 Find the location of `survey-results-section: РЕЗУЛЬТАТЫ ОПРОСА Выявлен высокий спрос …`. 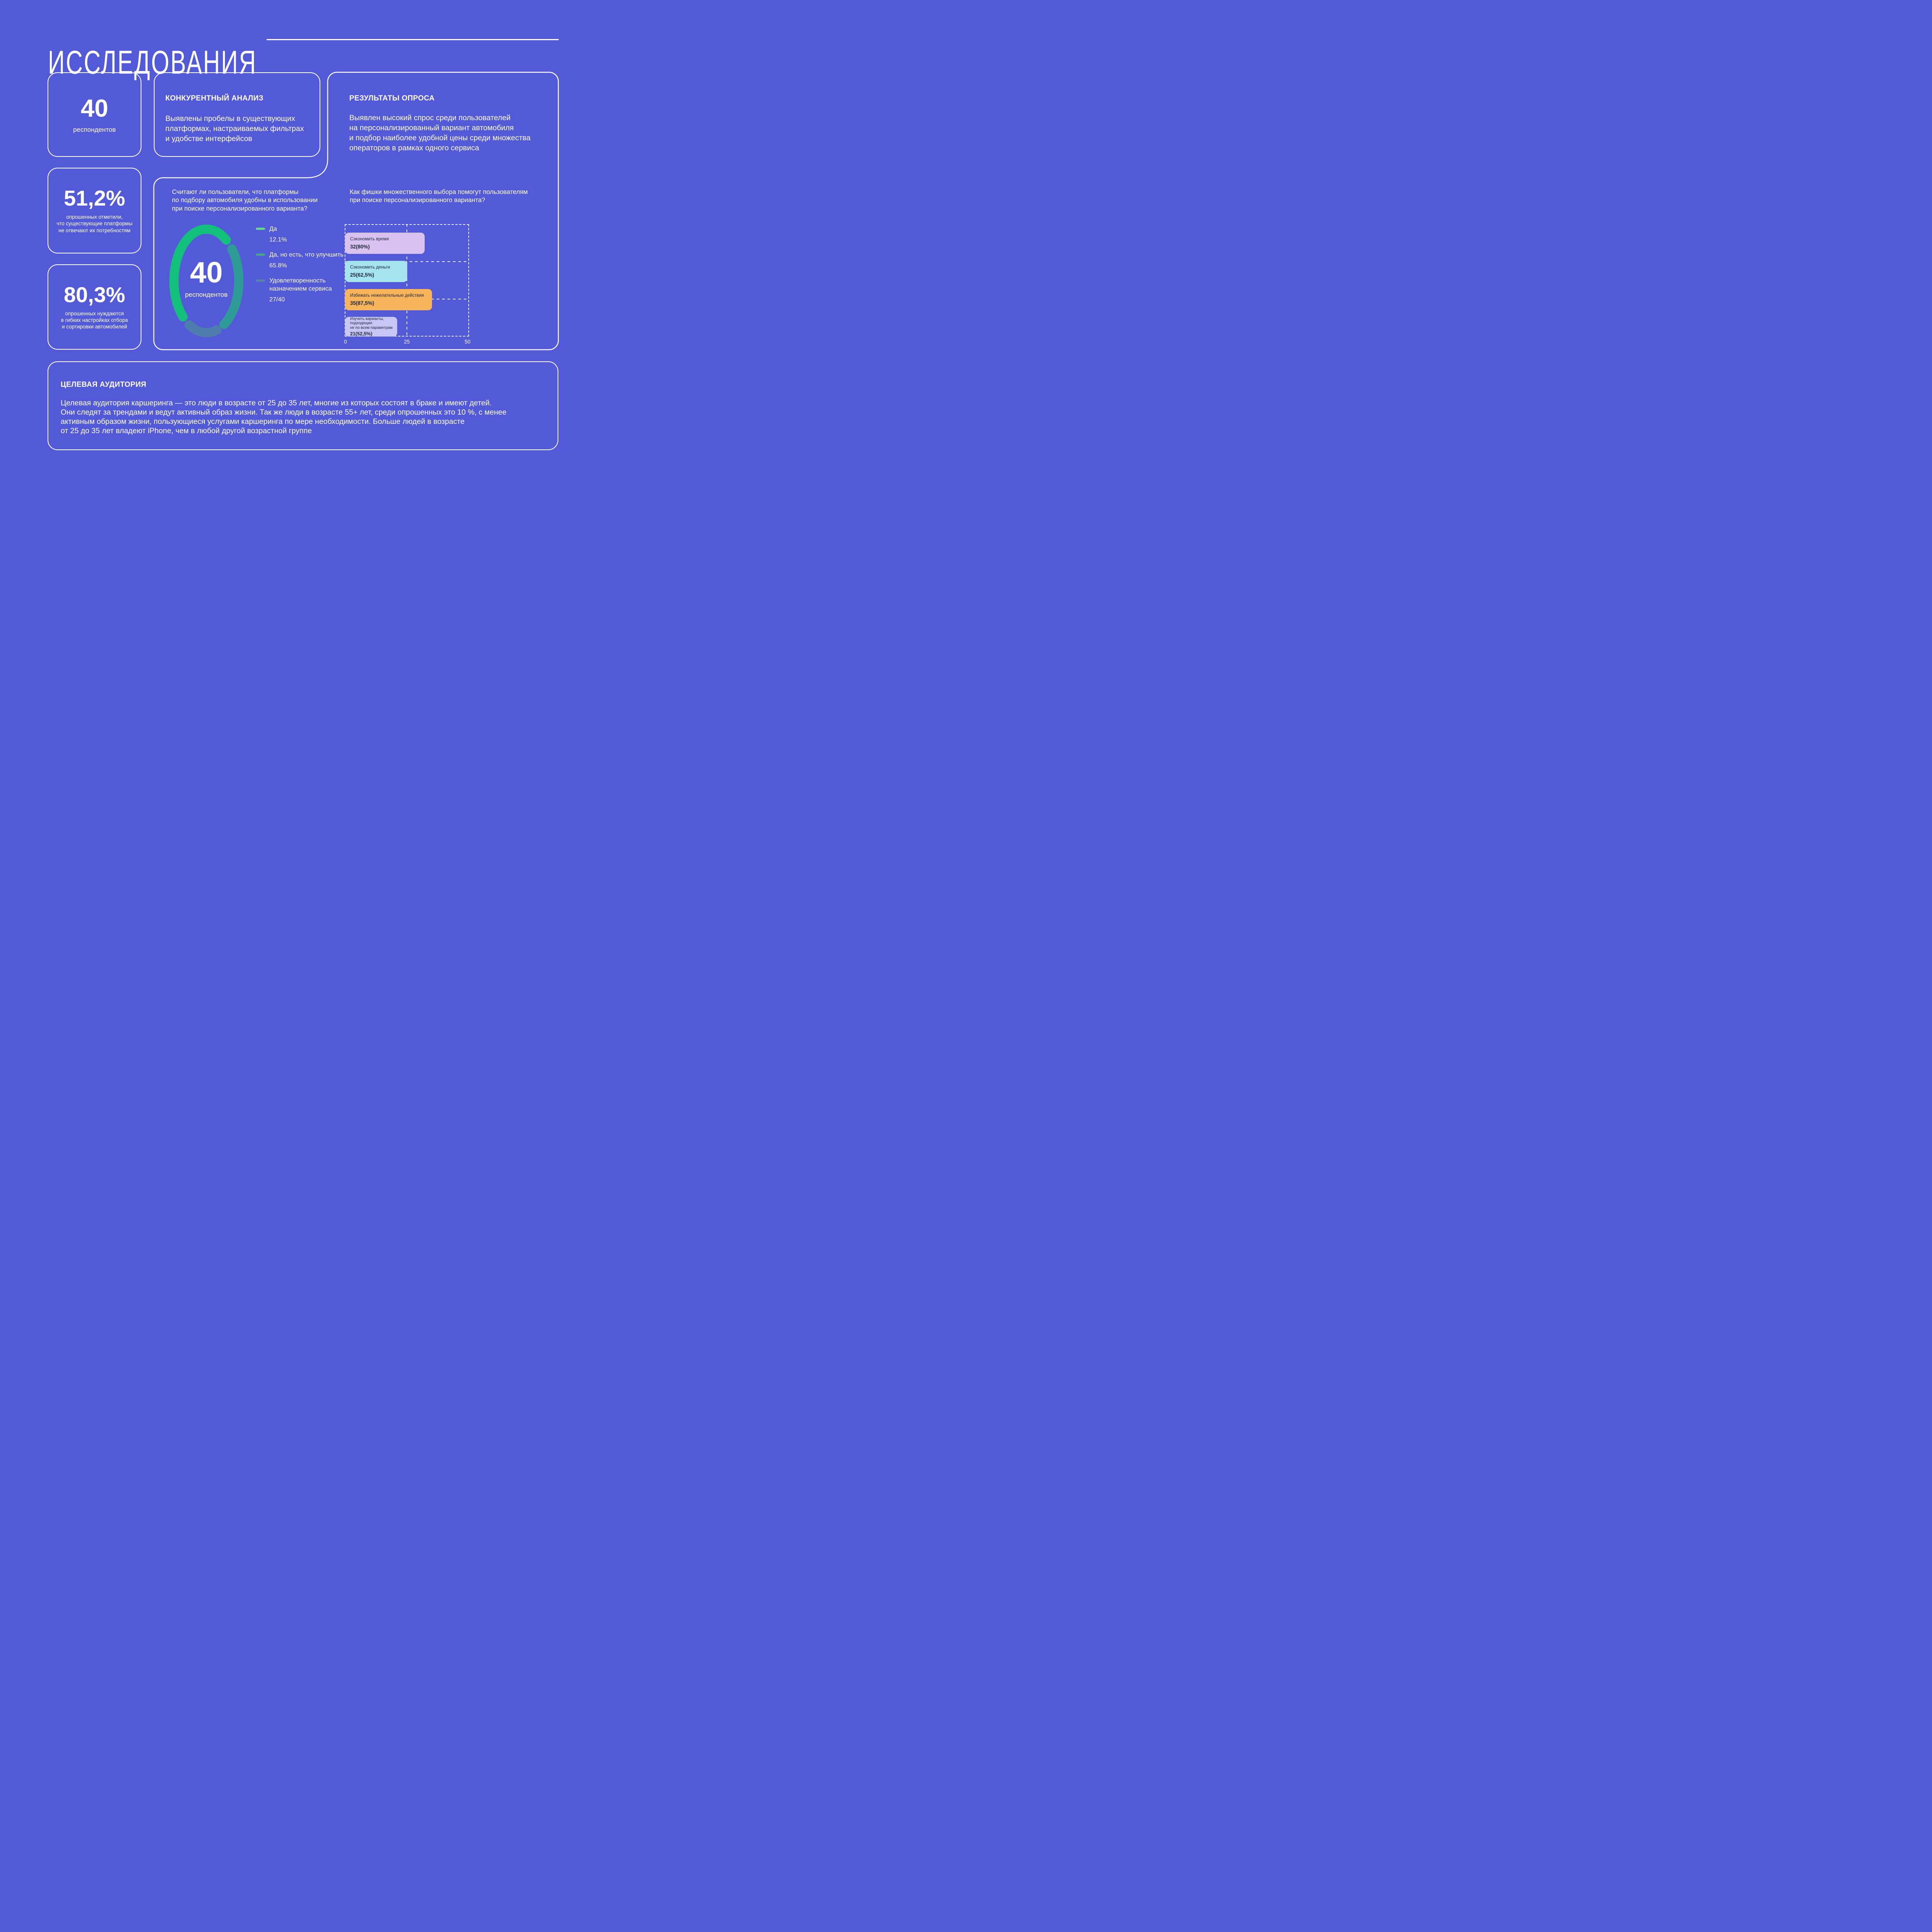

survey-results-section: РЕЗУЛЬТАТЫ ОПРОСА Выявлен высокий спрос … is located at coordinates (450, 124).